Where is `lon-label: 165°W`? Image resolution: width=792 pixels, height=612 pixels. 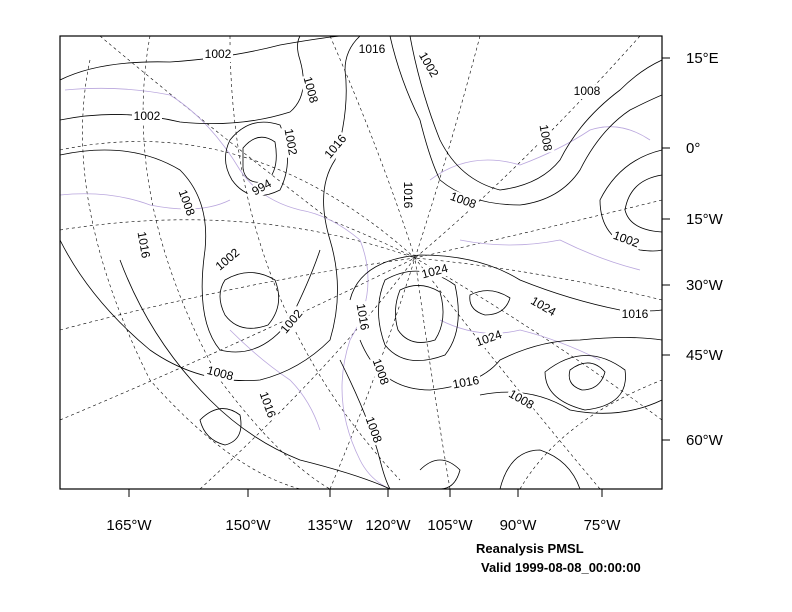
lon-label: 165°W is located at coordinates (129, 525).